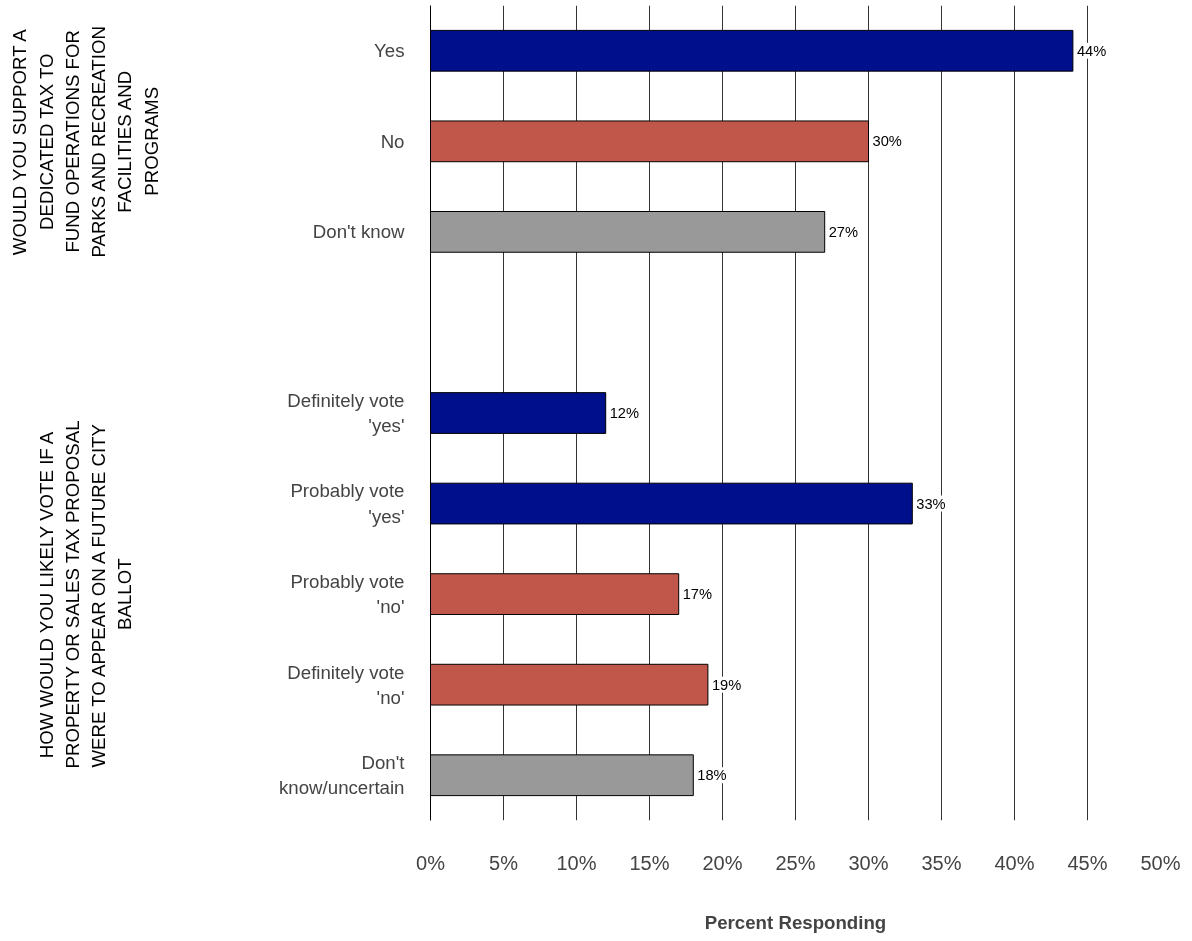 The image size is (1192, 941). What do you see at coordinates (1160, 862) in the screenshot?
I see `x-tick-label: 50%` at bounding box center [1160, 862].